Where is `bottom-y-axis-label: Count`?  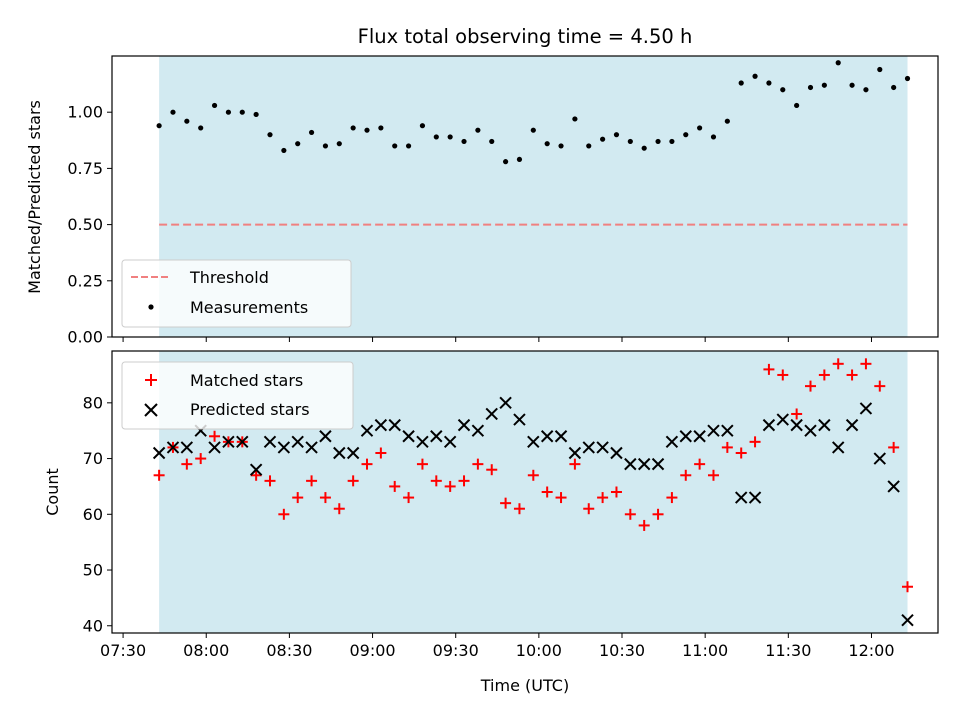 bottom-y-axis-label: Count is located at coordinates (52, 492).